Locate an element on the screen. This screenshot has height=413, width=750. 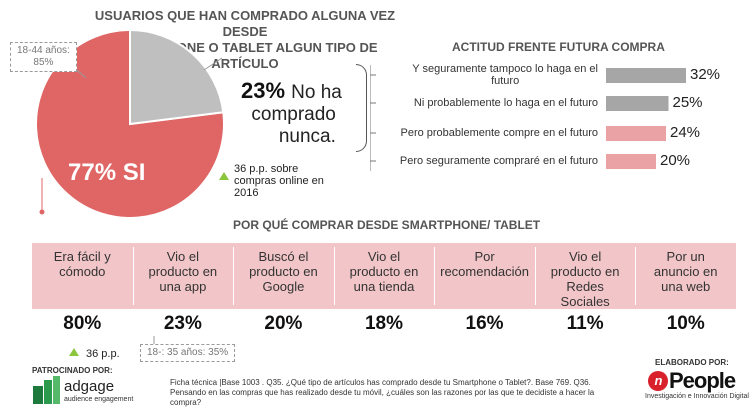
age-callout-line-2: 85% is located at coordinates (43, 62).